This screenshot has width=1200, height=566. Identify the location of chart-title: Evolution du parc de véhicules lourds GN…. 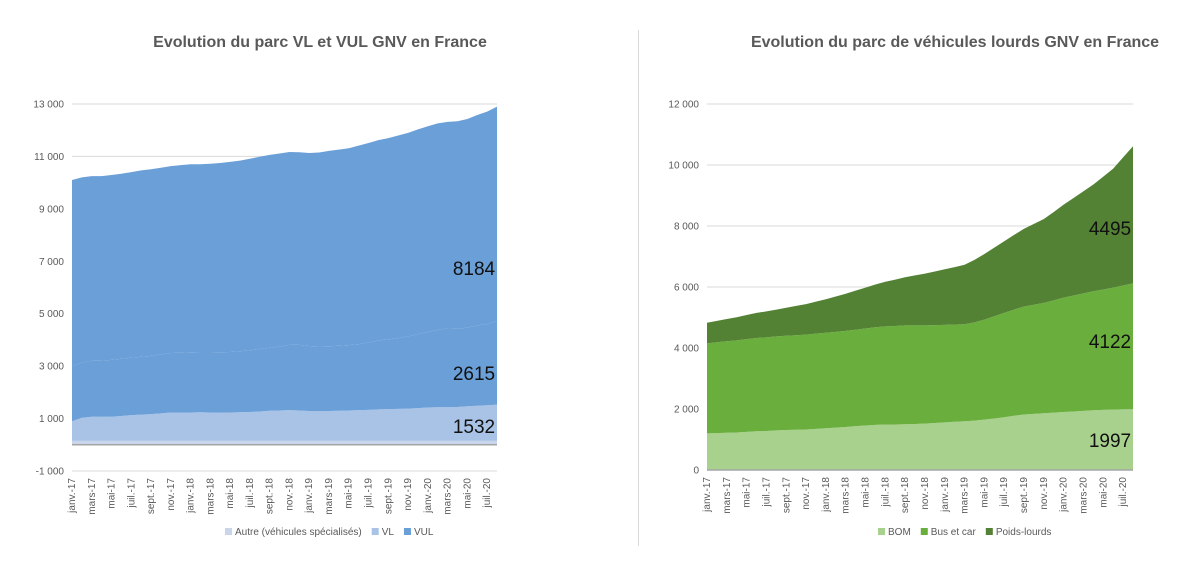
(955, 42).